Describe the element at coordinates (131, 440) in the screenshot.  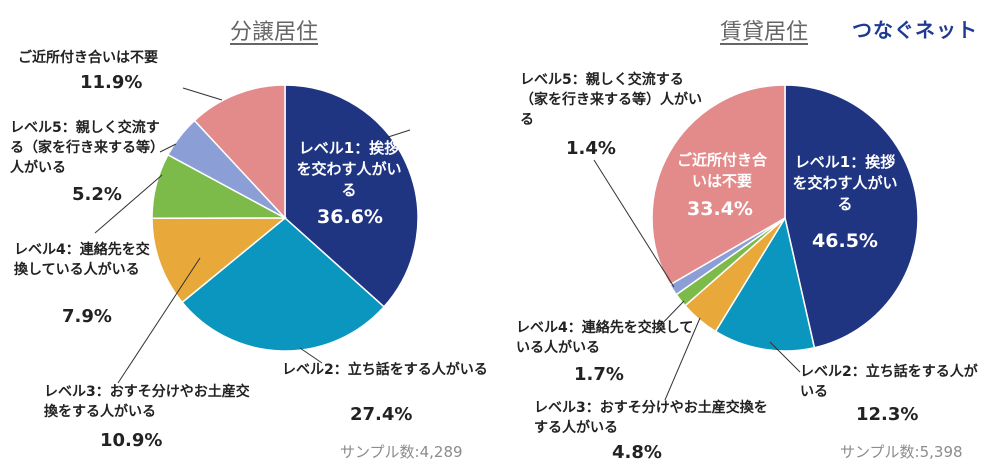
I see `slice-pct-level3: 10.9%` at that location.